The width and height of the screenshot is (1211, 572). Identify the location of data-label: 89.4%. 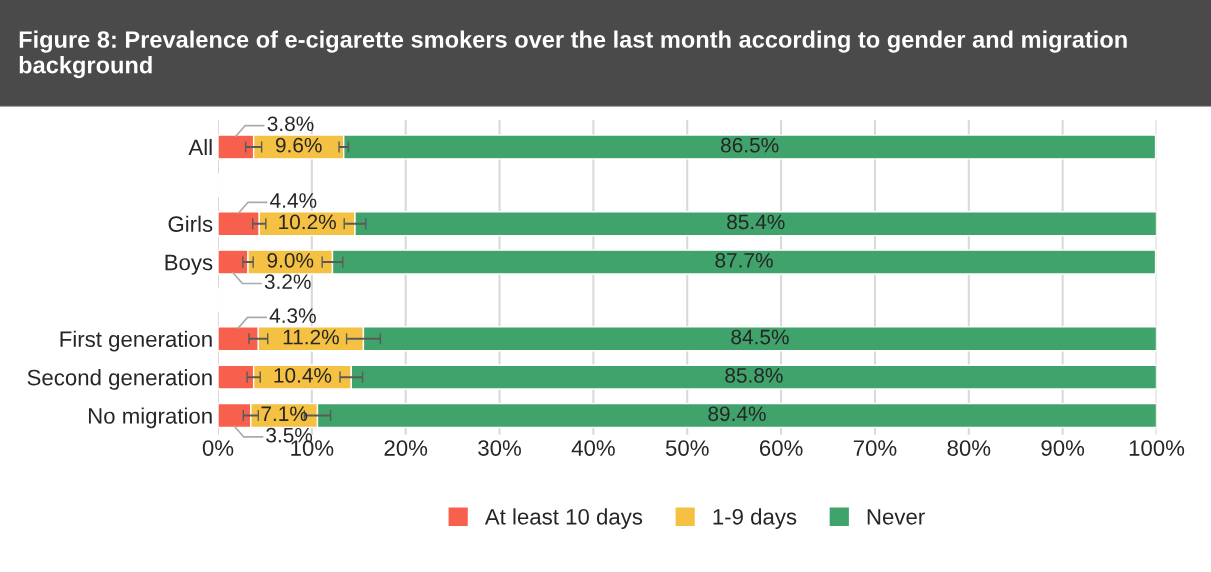
(737, 414).